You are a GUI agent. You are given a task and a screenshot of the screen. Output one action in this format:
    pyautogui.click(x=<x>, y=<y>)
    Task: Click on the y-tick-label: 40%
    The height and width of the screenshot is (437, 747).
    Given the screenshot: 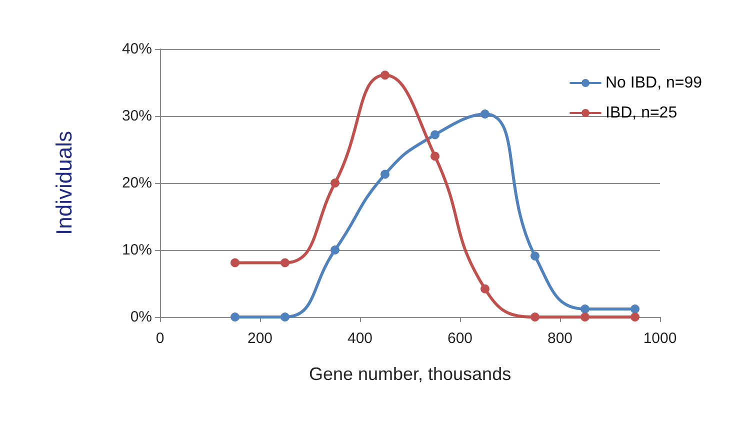 What is the action you would take?
    pyautogui.click(x=137, y=49)
    